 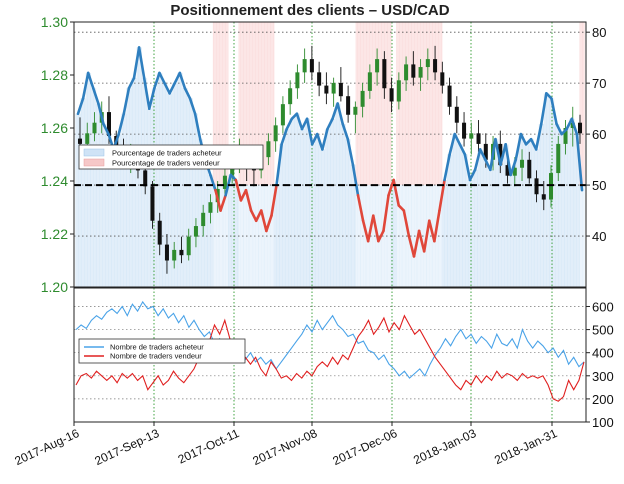 What do you see at coordinates (54, 128) in the screenshot?
I see `price-tick-label: 1.26` at bounding box center [54, 128].